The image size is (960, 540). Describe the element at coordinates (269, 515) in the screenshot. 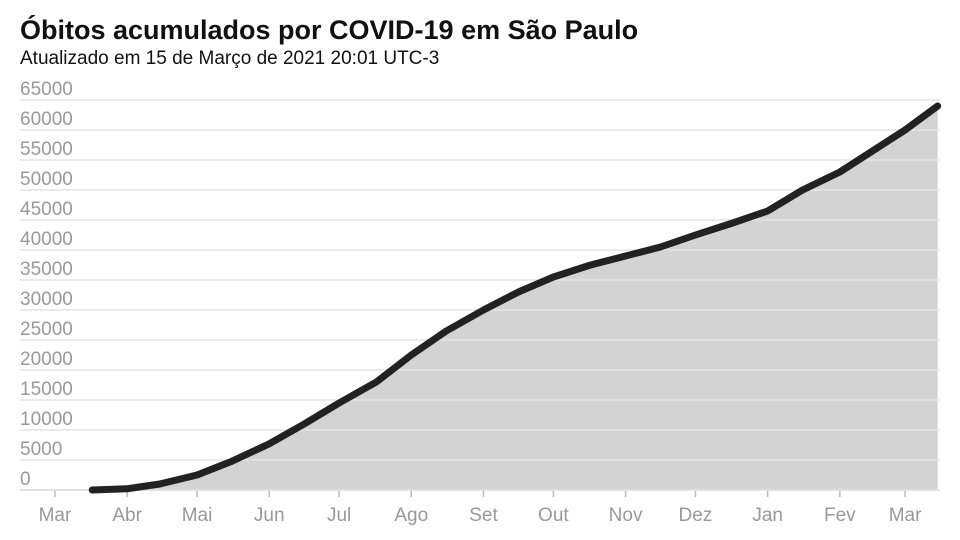

I see `x-tick-label: Jun` at that location.